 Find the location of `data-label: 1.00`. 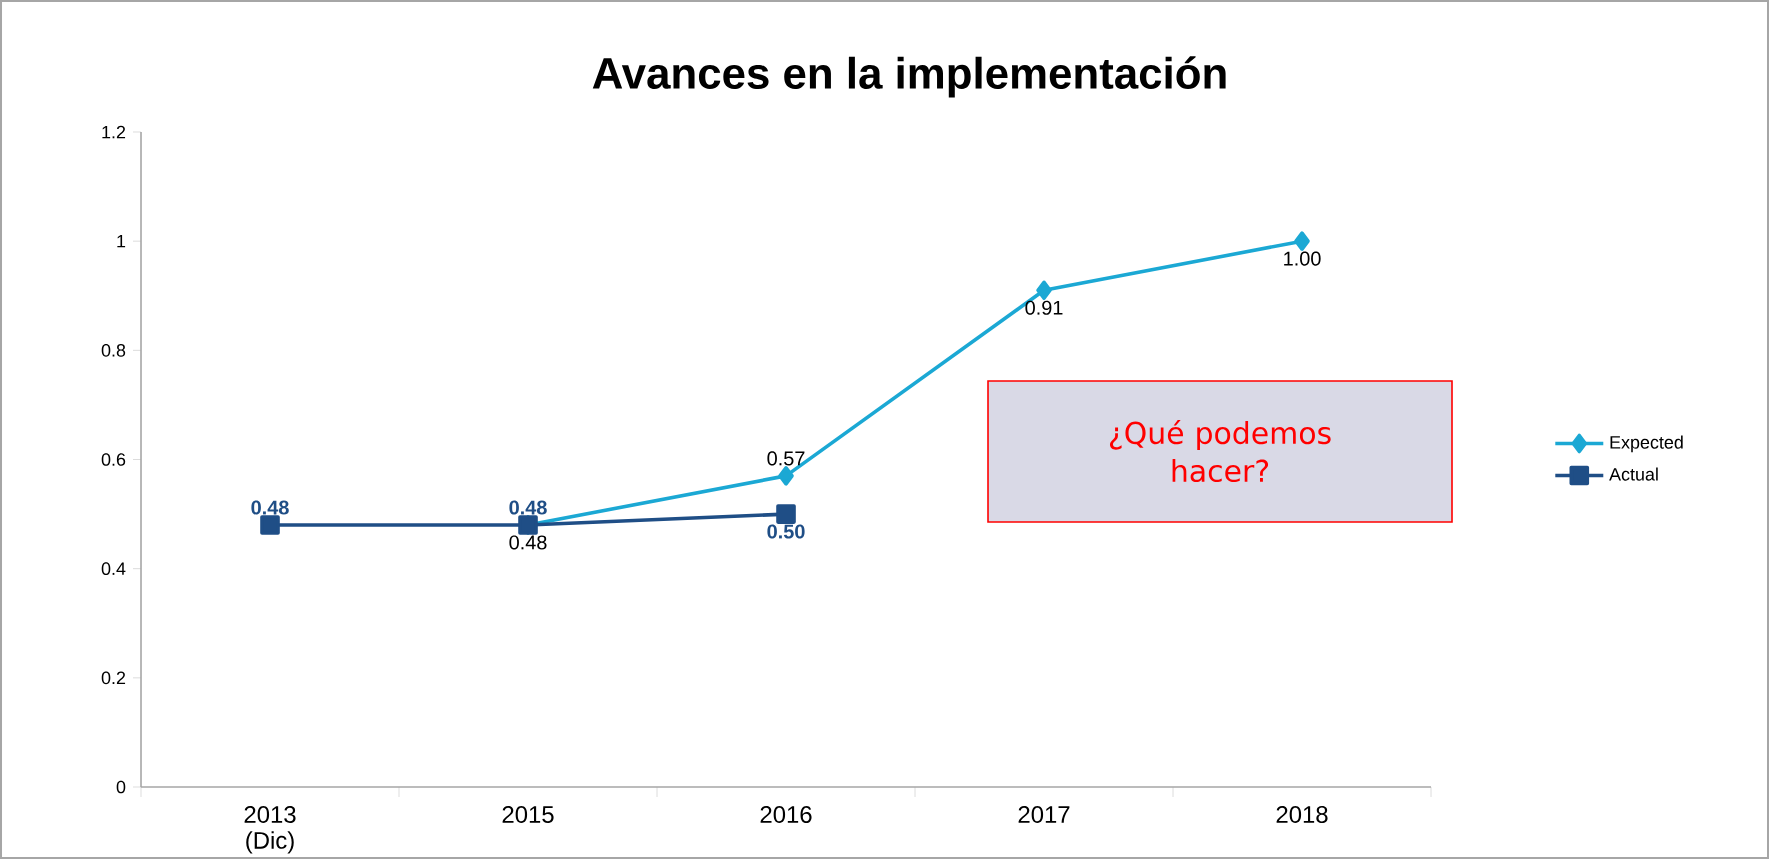

data-label: 1.00 is located at coordinates (1302, 258).